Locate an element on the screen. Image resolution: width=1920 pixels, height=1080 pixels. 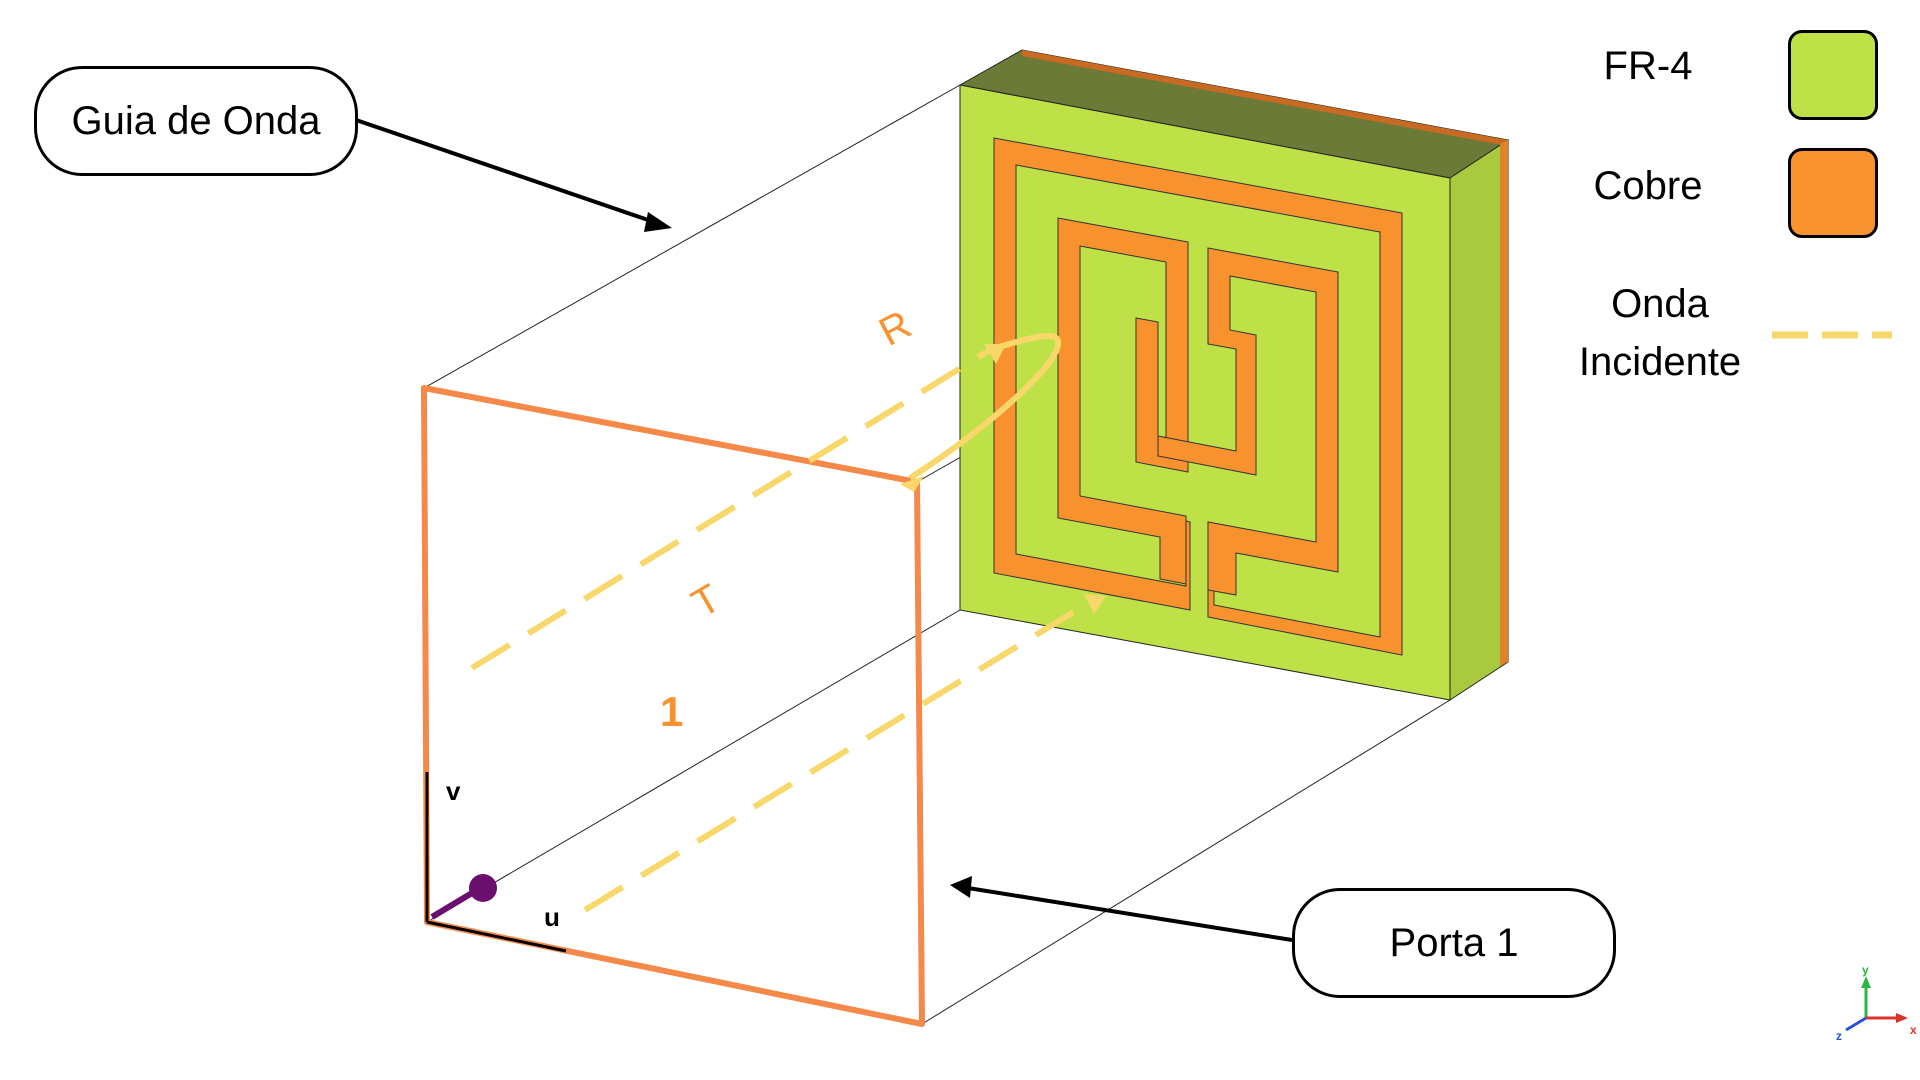
transmission-label: T is located at coordinates (706, 601).